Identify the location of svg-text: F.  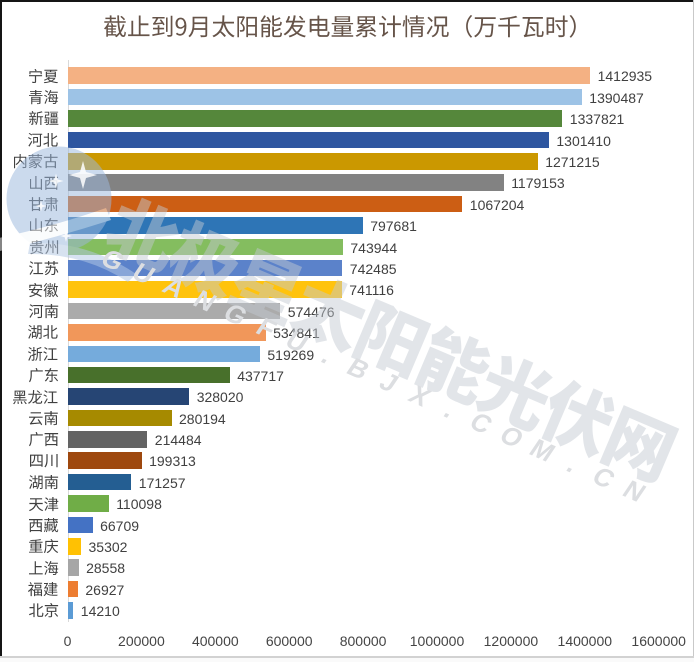
(266, 328).